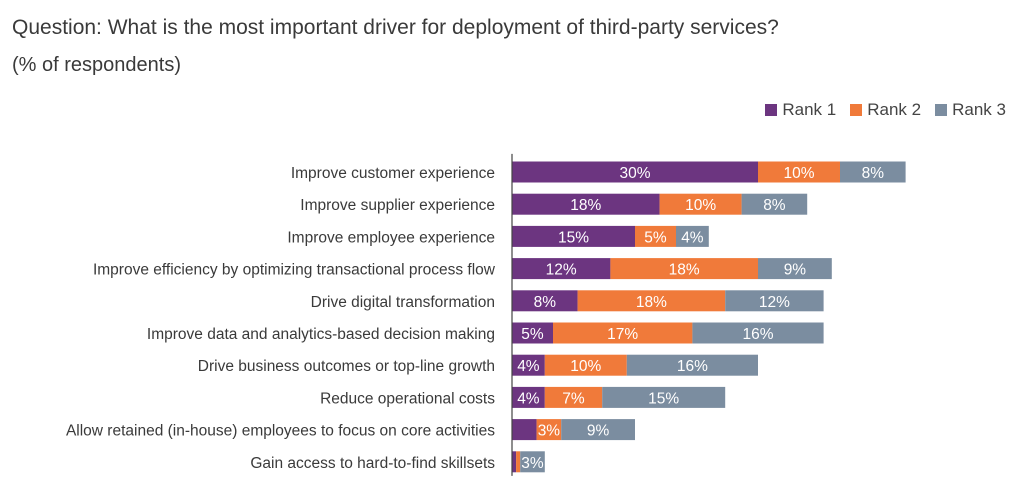 This screenshot has width=1024, height=481. Describe the element at coordinates (372, 463) in the screenshot. I see `category-label: Gain access to hard-to-find skillsets` at that location.